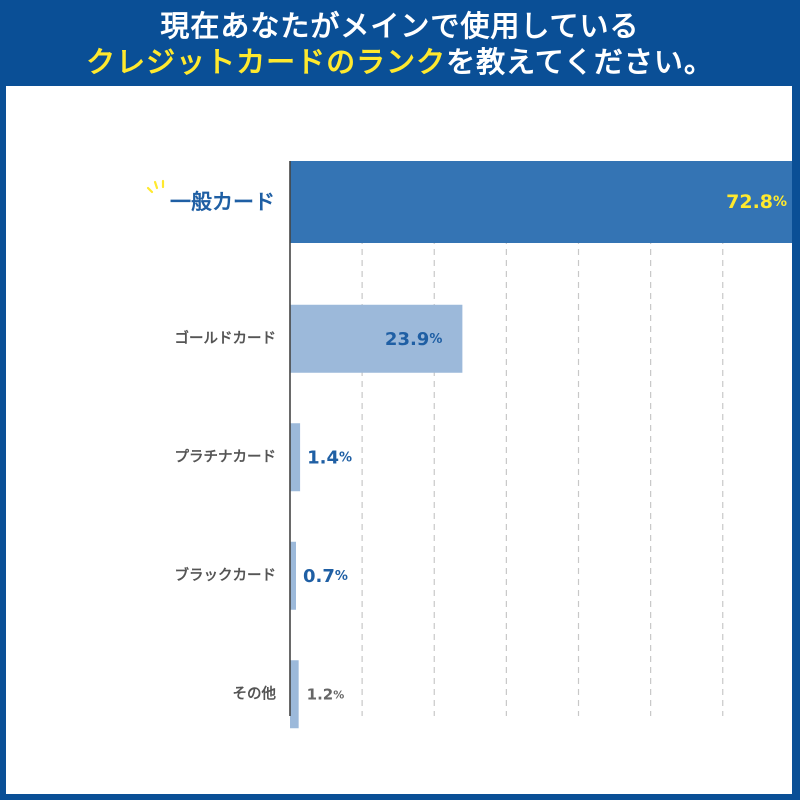 The height and width of the screenshot is (800, 800). Describe the element at coordinates (329, 457) in the screenshot. I see `value-label: 1.4%` at that location.